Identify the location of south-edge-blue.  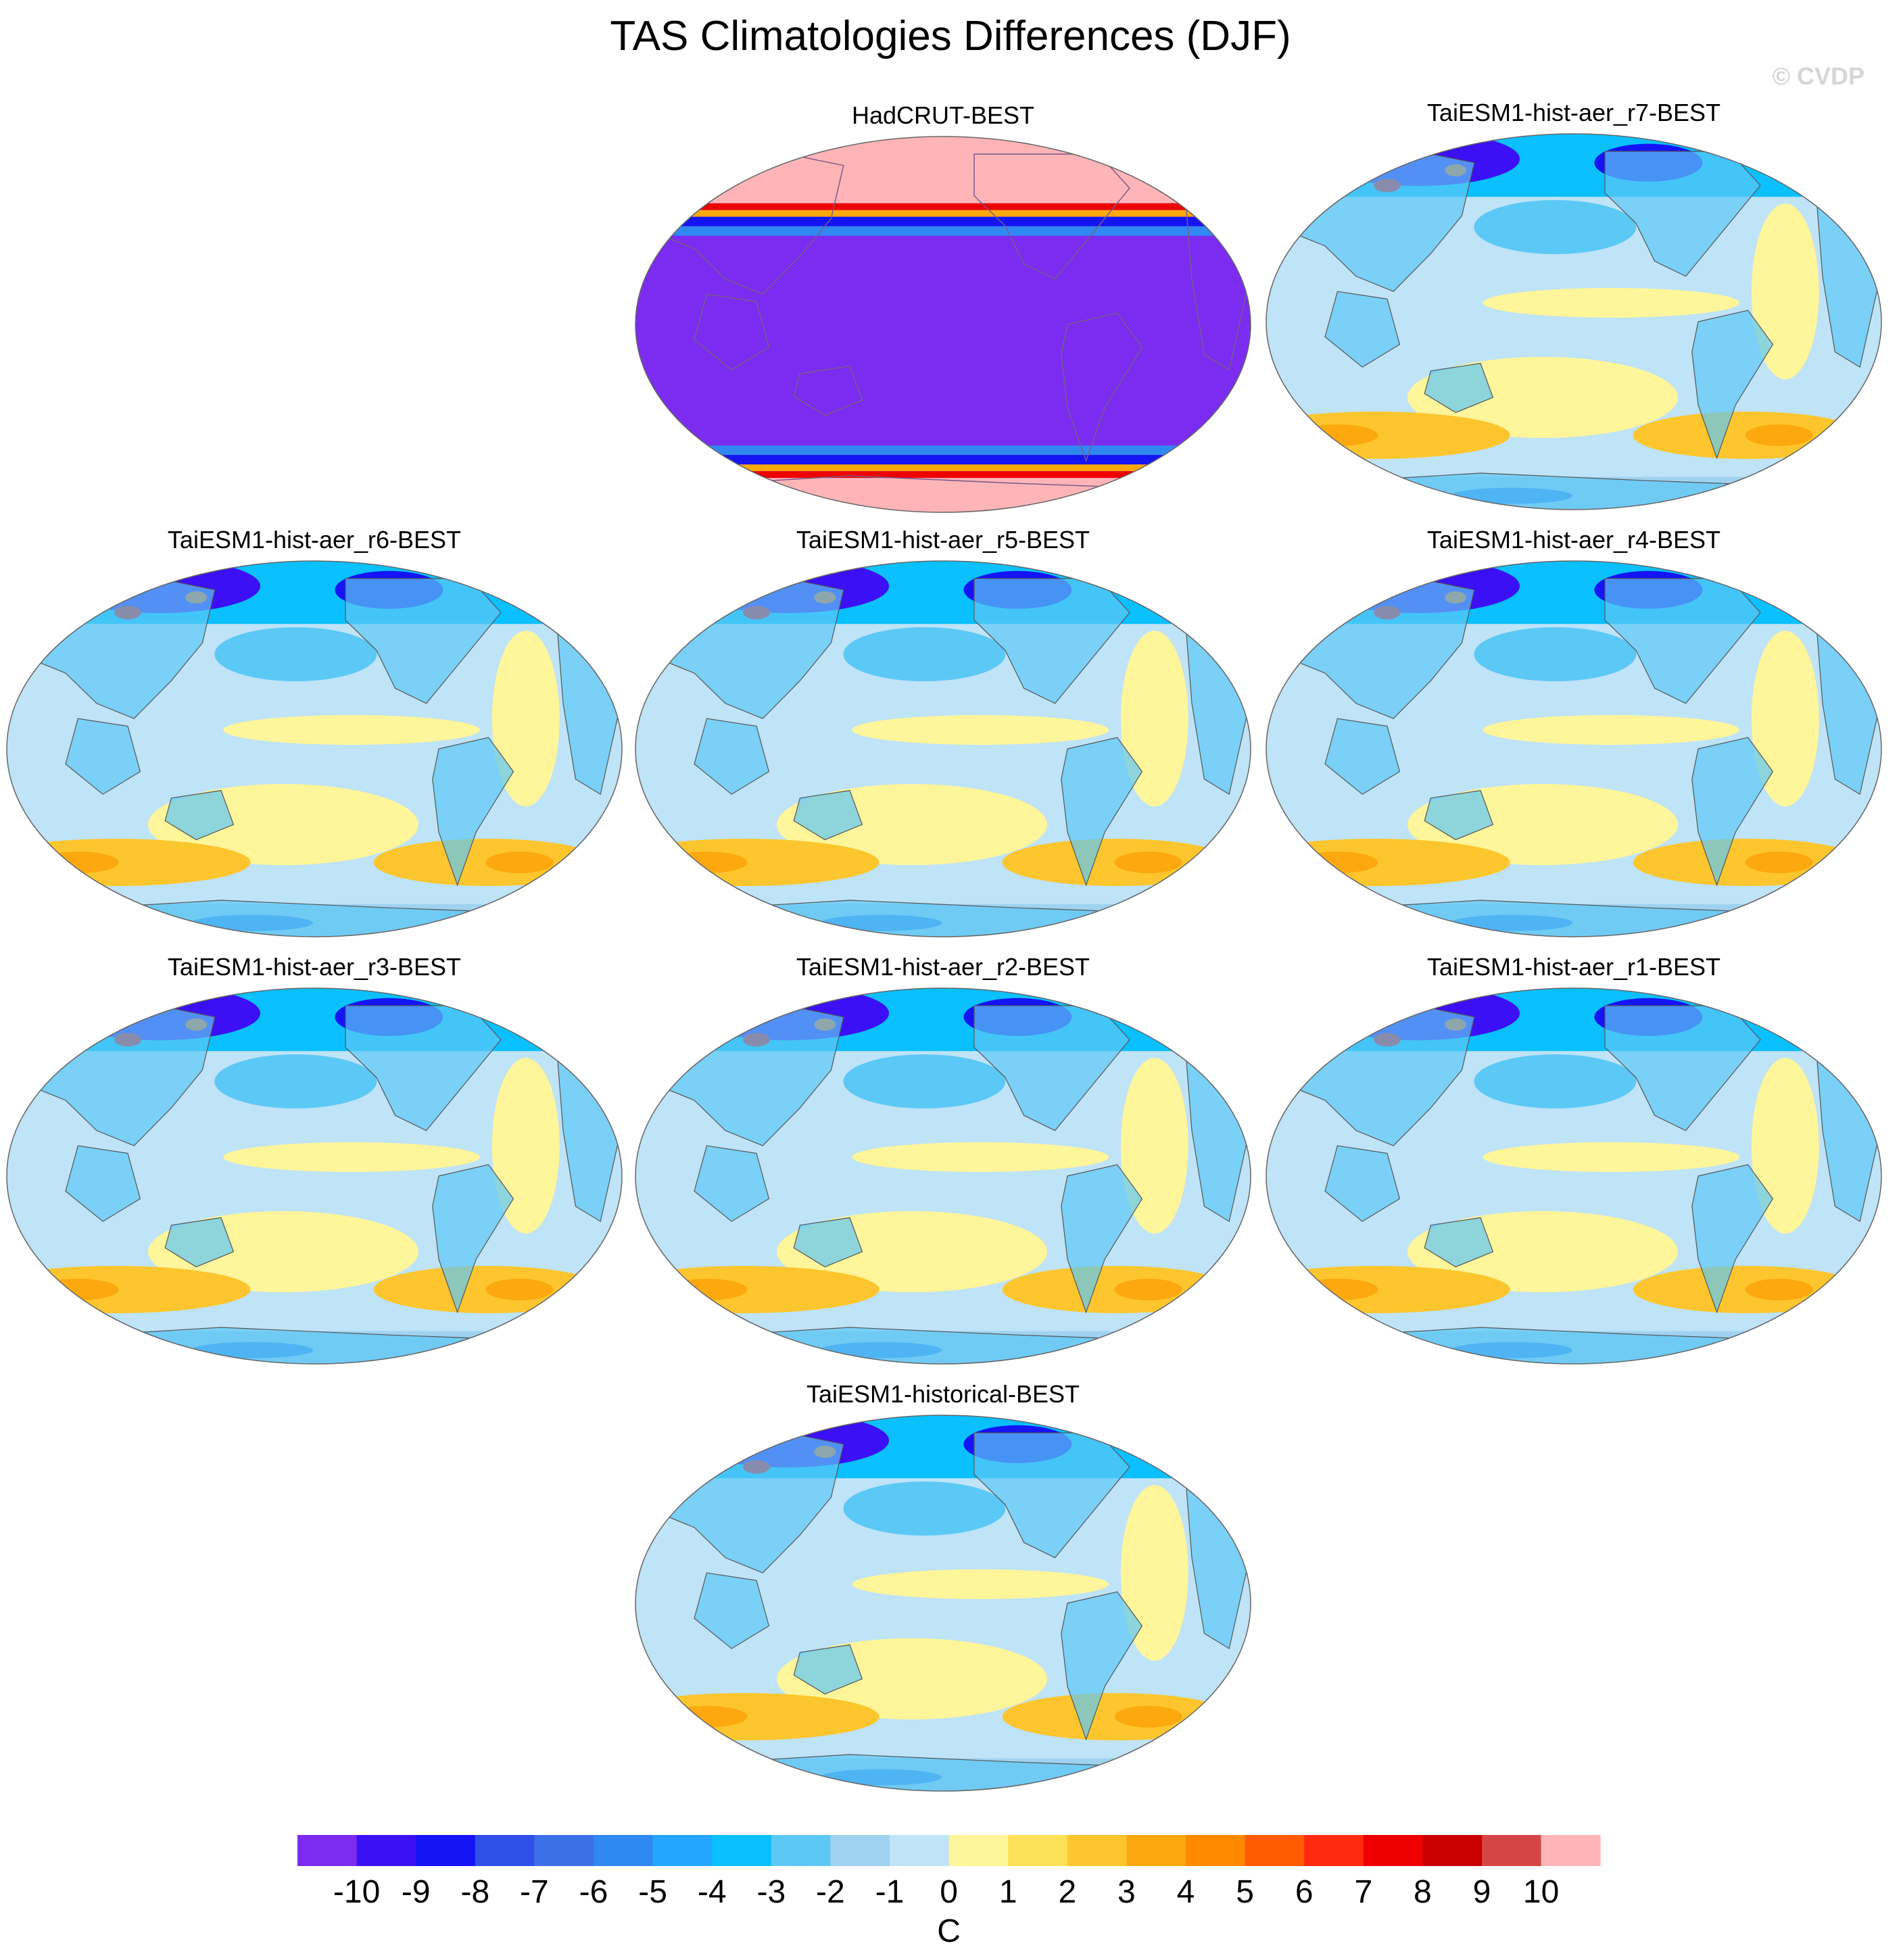
(943, 460).